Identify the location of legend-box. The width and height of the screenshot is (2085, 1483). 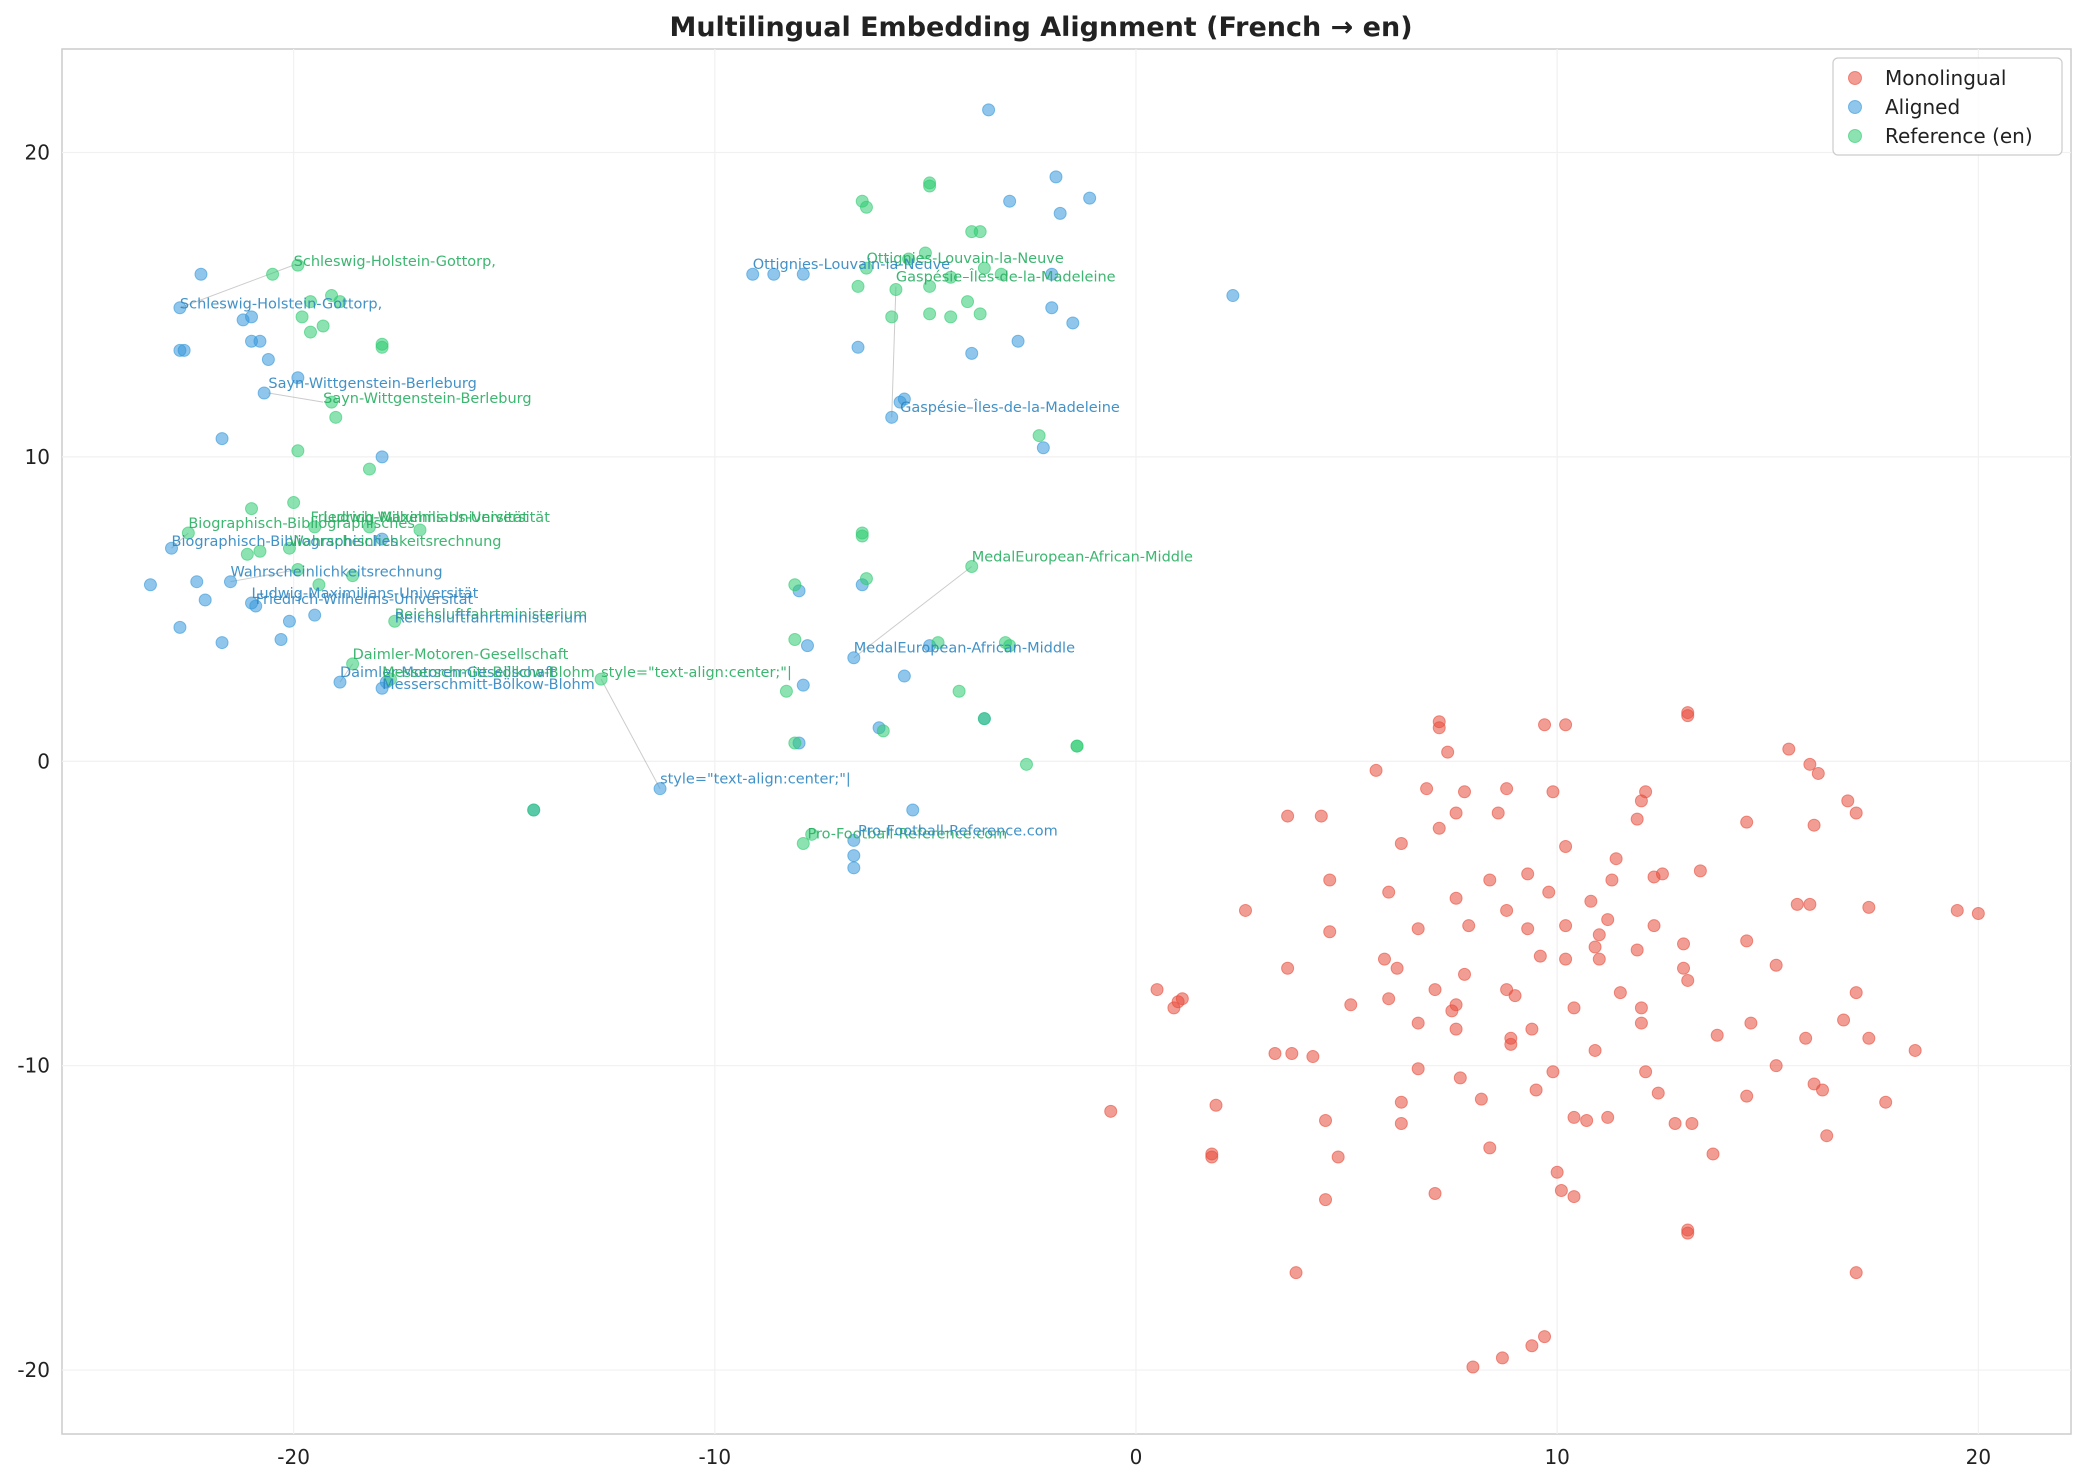
(1947, 106).